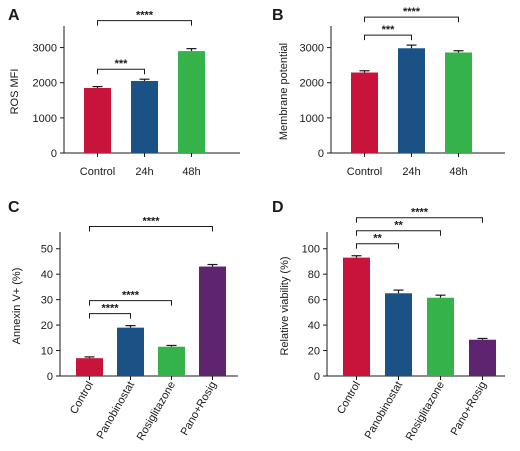 This screenshot has width=520, height=451. What do you see at coordinates (47, 250) in the screenshot?
I see `y-tick-label: 50` at bounding box center [47, 250].